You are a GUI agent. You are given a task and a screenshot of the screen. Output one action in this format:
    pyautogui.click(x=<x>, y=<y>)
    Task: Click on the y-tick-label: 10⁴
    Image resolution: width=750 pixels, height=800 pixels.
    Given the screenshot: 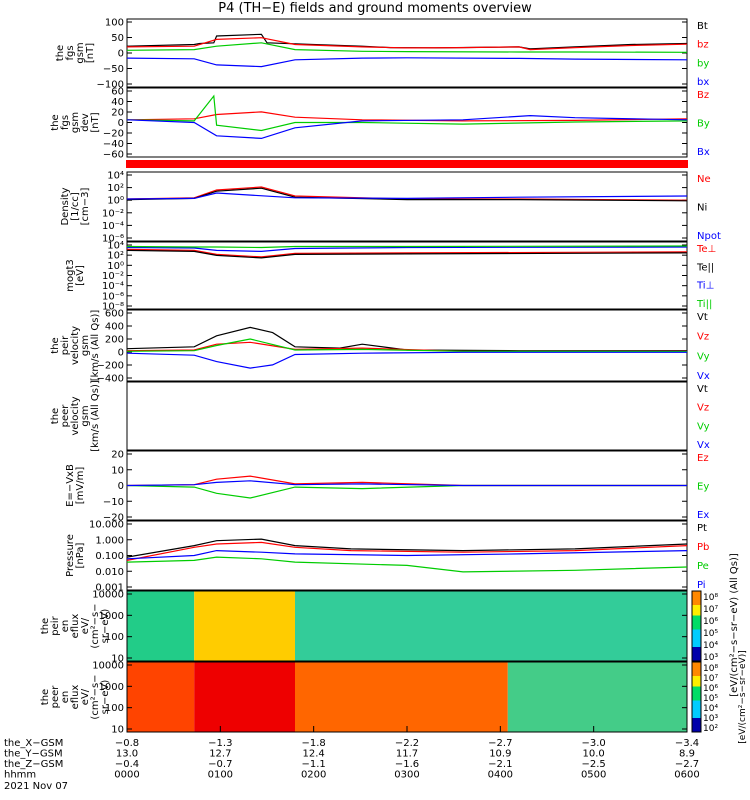 What is the action you would take?
    pyautogui.click(x=115, y=176)
    